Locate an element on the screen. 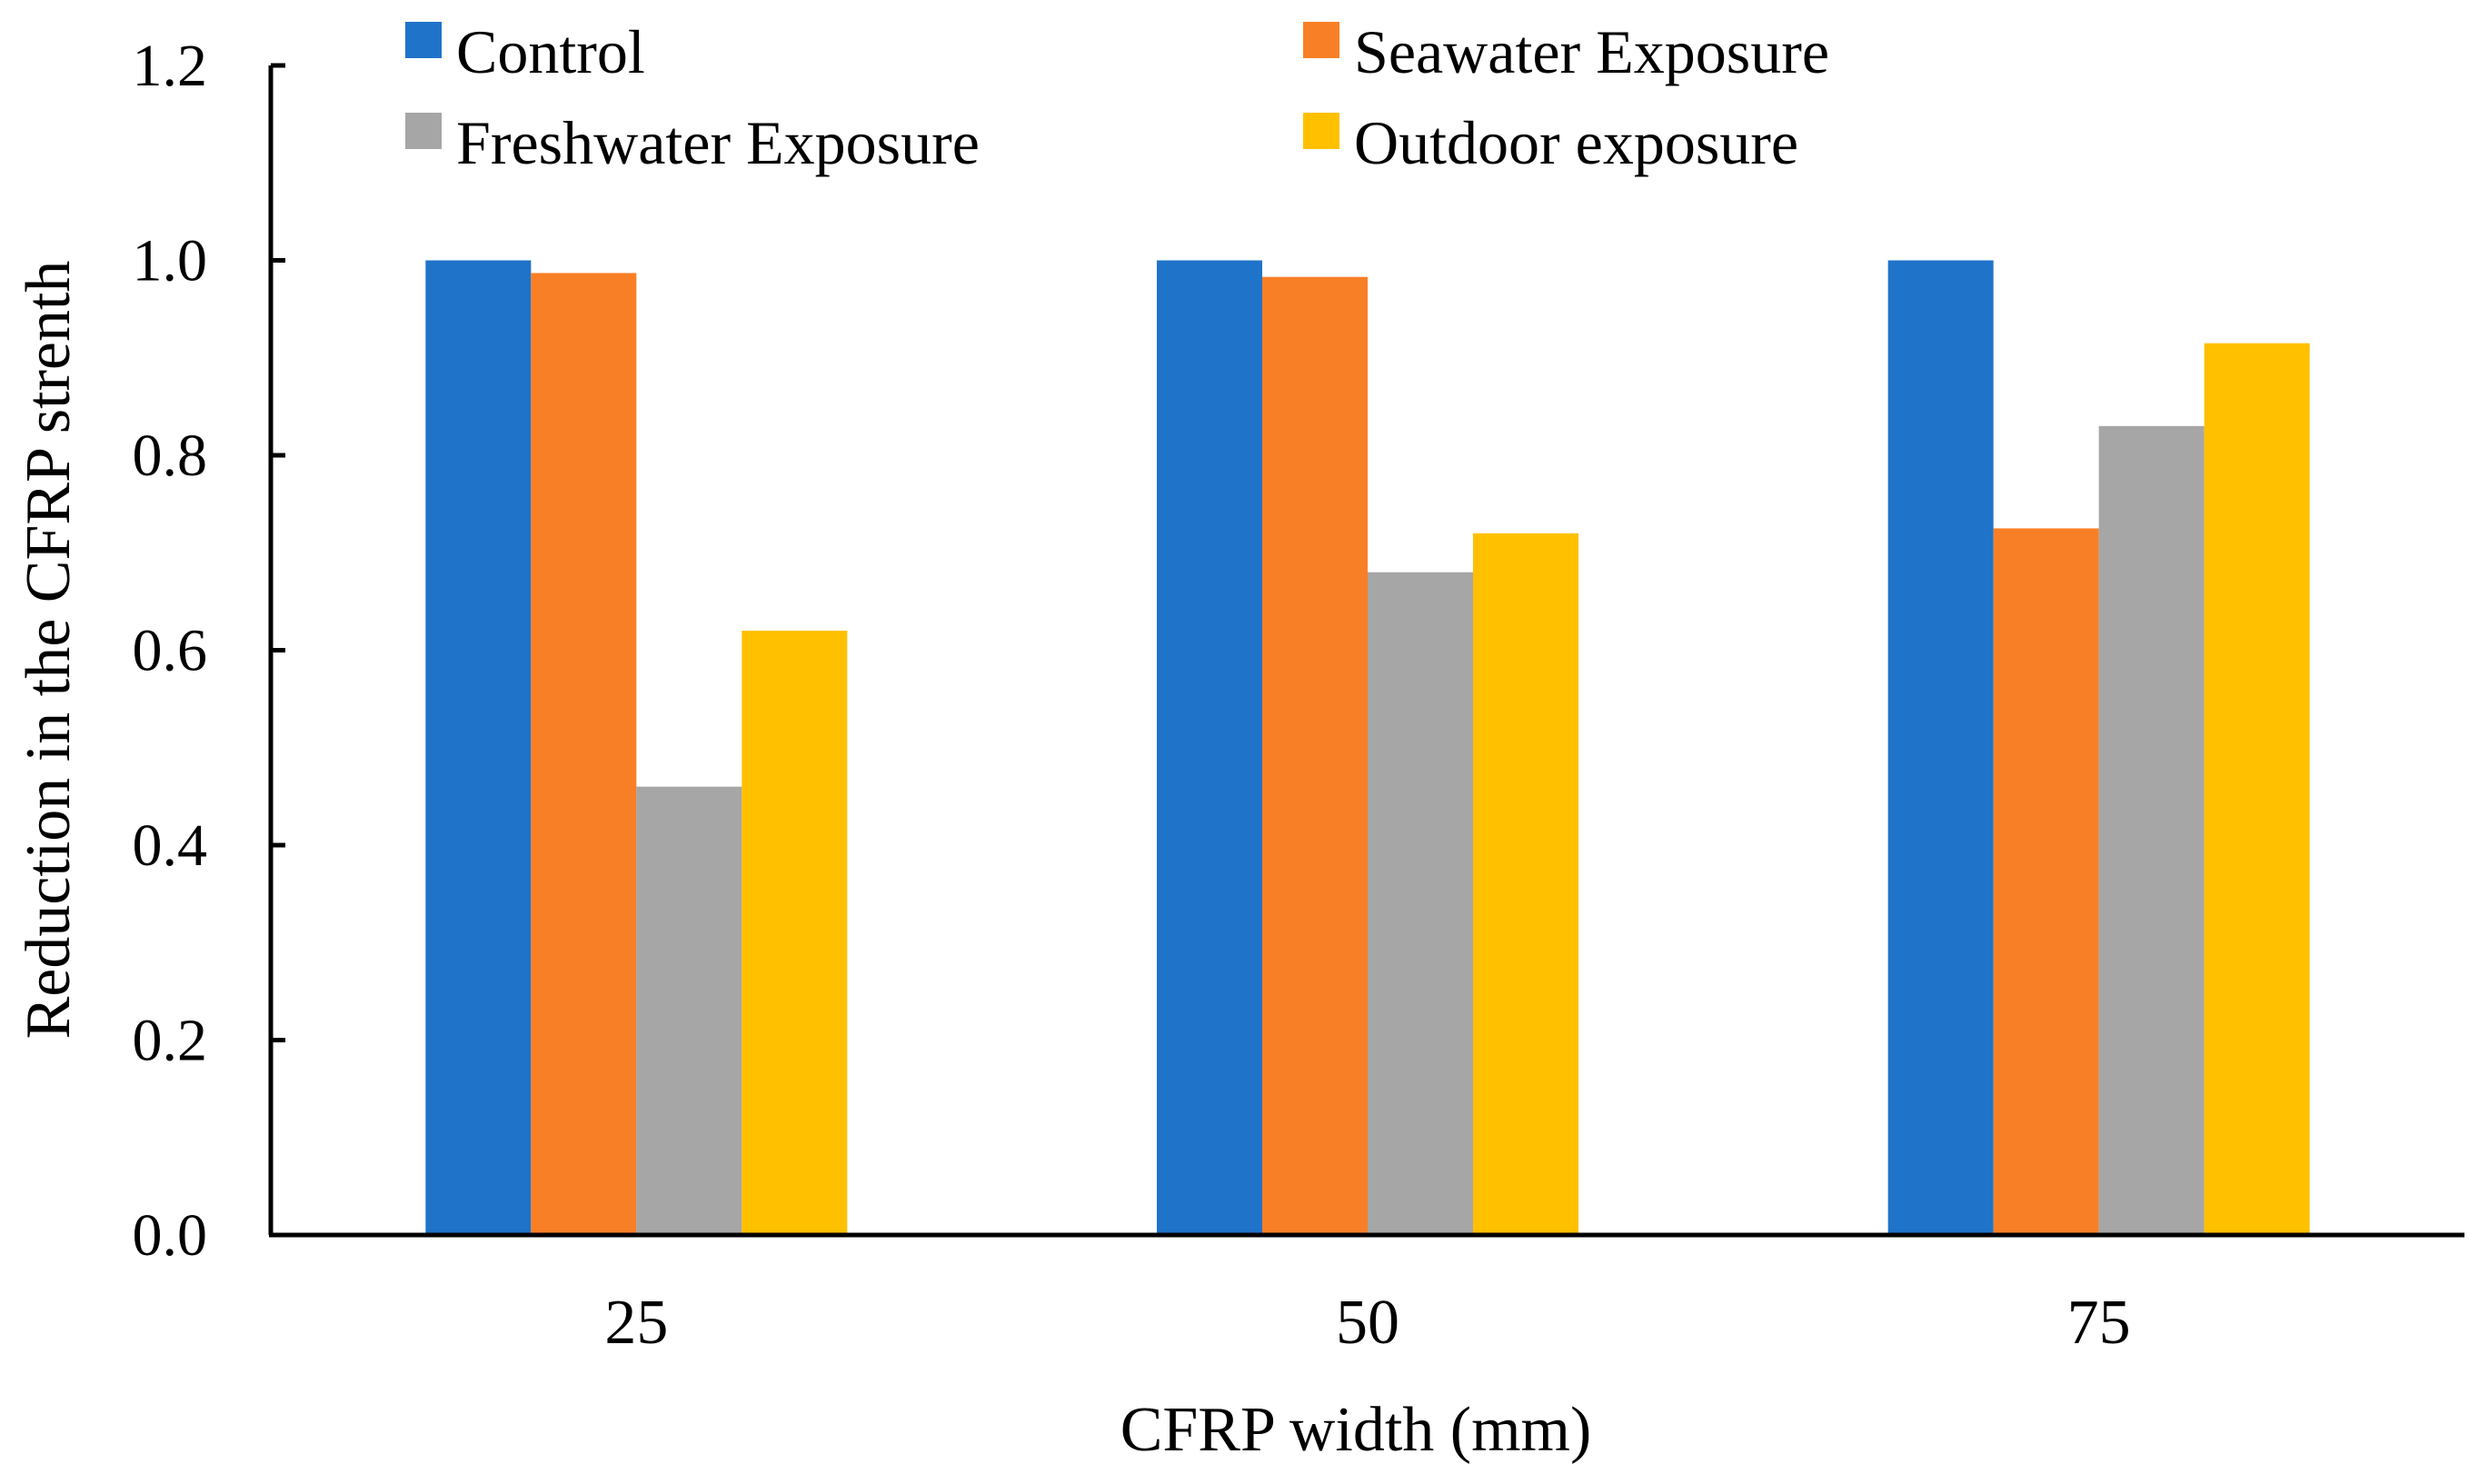  y-tick-label: 0.6 is located at coordinates (170, 651).